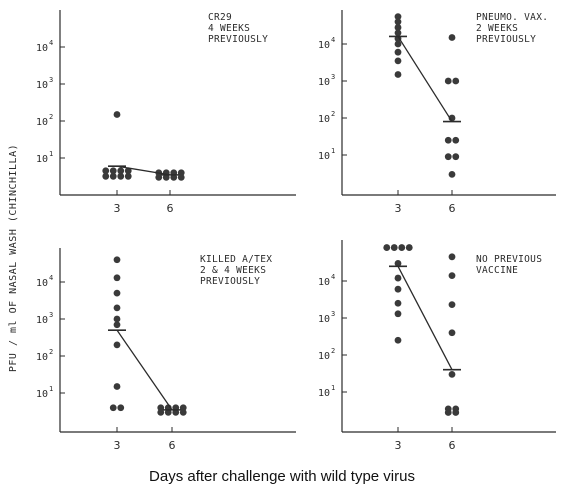  I want to click on panel-annotation: 2 & 4 WEEKS, so click(233, 270).